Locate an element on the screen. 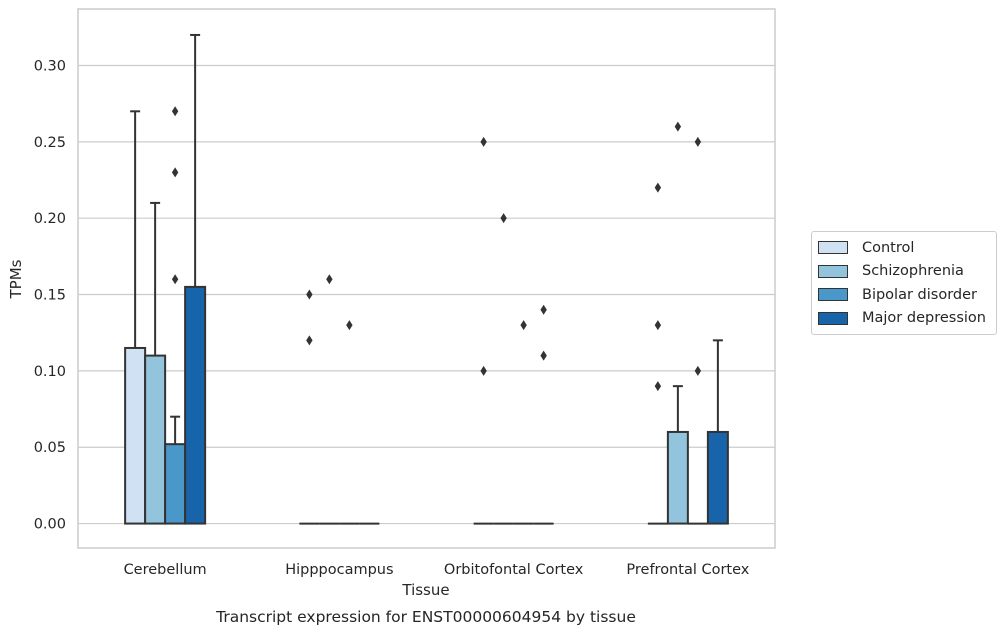  legend-label: Major depression is located at coordinates (924, 318).